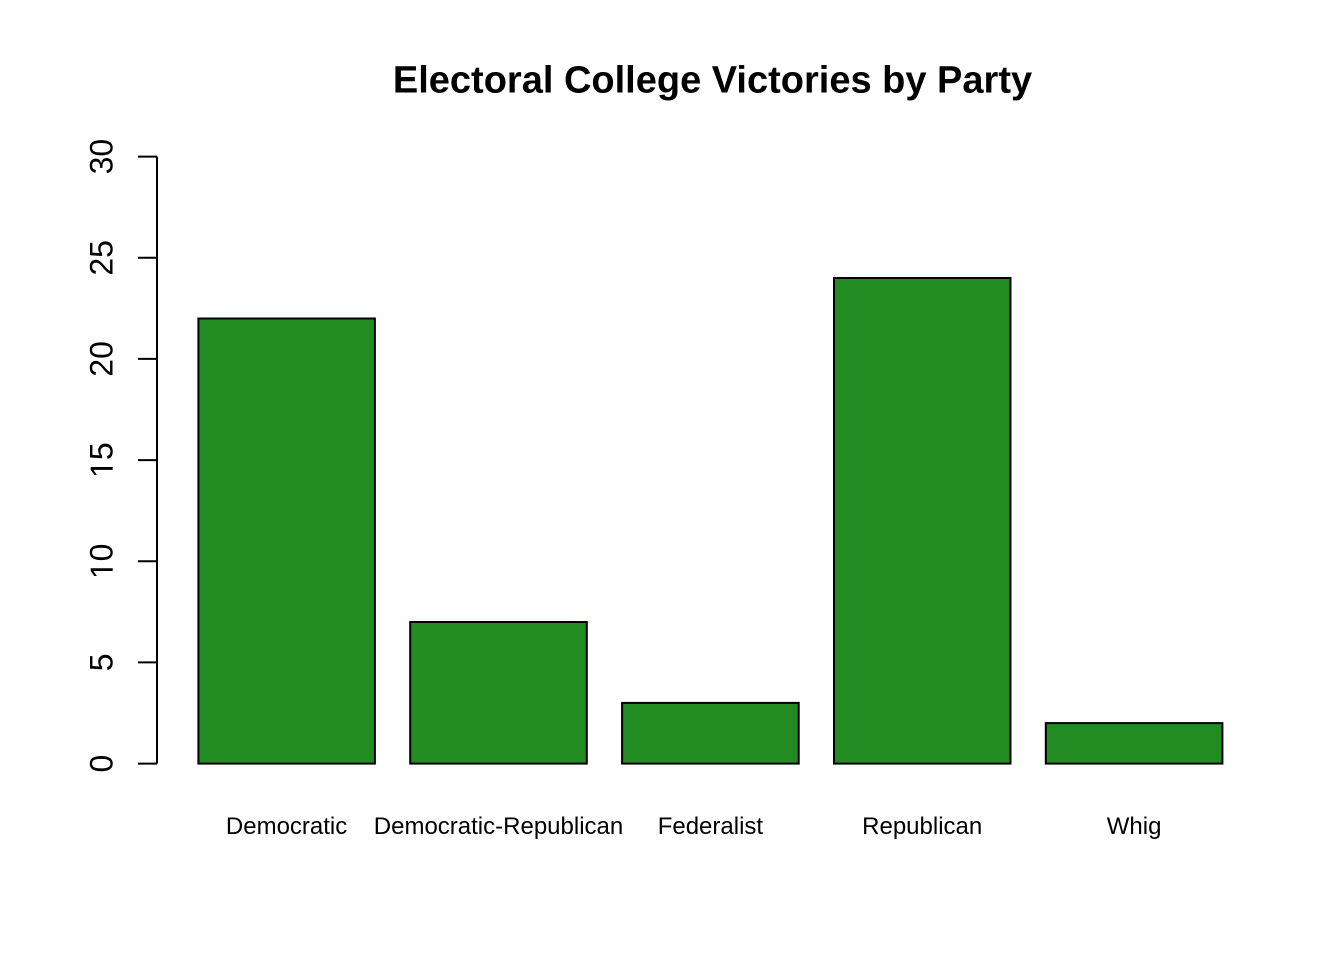 The image size is (1344, 960). Describe the element at coordinates (102, 359) in the screenshot. I see `svg-text: 20` at that location.